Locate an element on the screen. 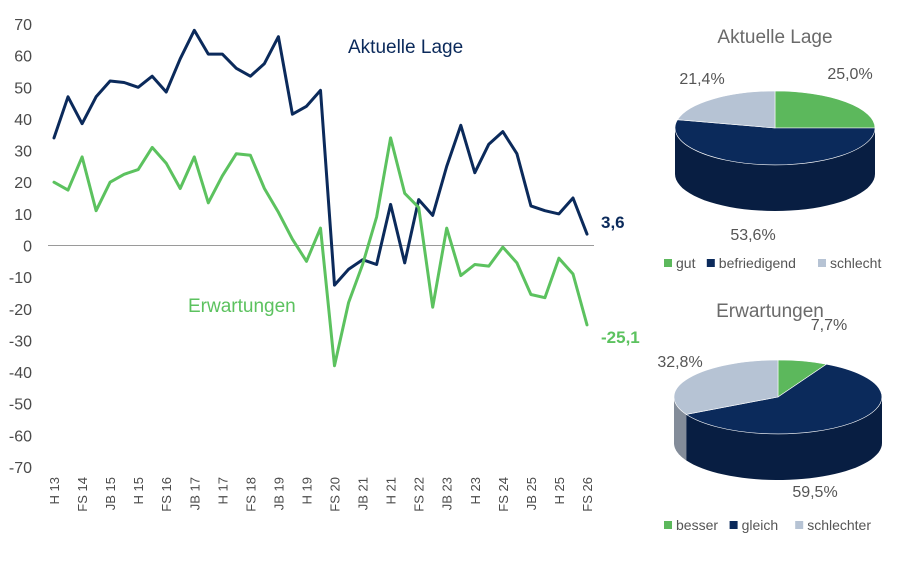 The height and width of the screenshot is (562, 907). series-label-erwartungen: Erwartungen is located at coordinates (242, 306).